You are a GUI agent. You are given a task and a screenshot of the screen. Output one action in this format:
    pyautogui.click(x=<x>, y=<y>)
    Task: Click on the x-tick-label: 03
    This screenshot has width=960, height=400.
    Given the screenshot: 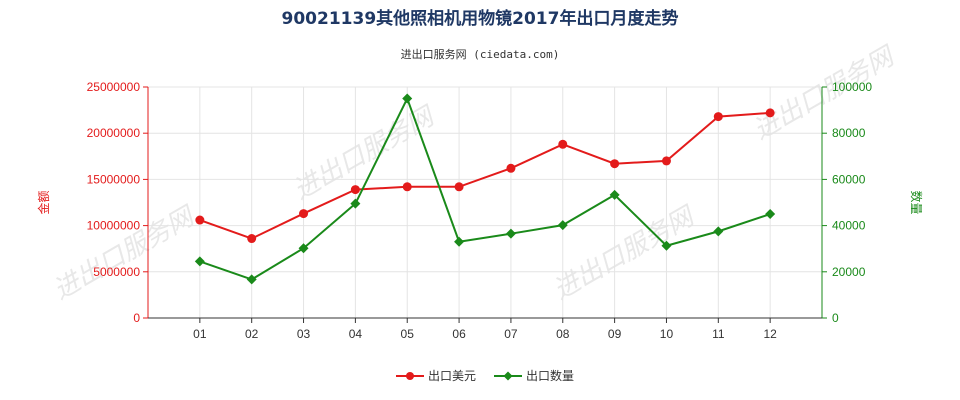 What is the action you would take?
    pyautogui.click(x=304, y=334)
    